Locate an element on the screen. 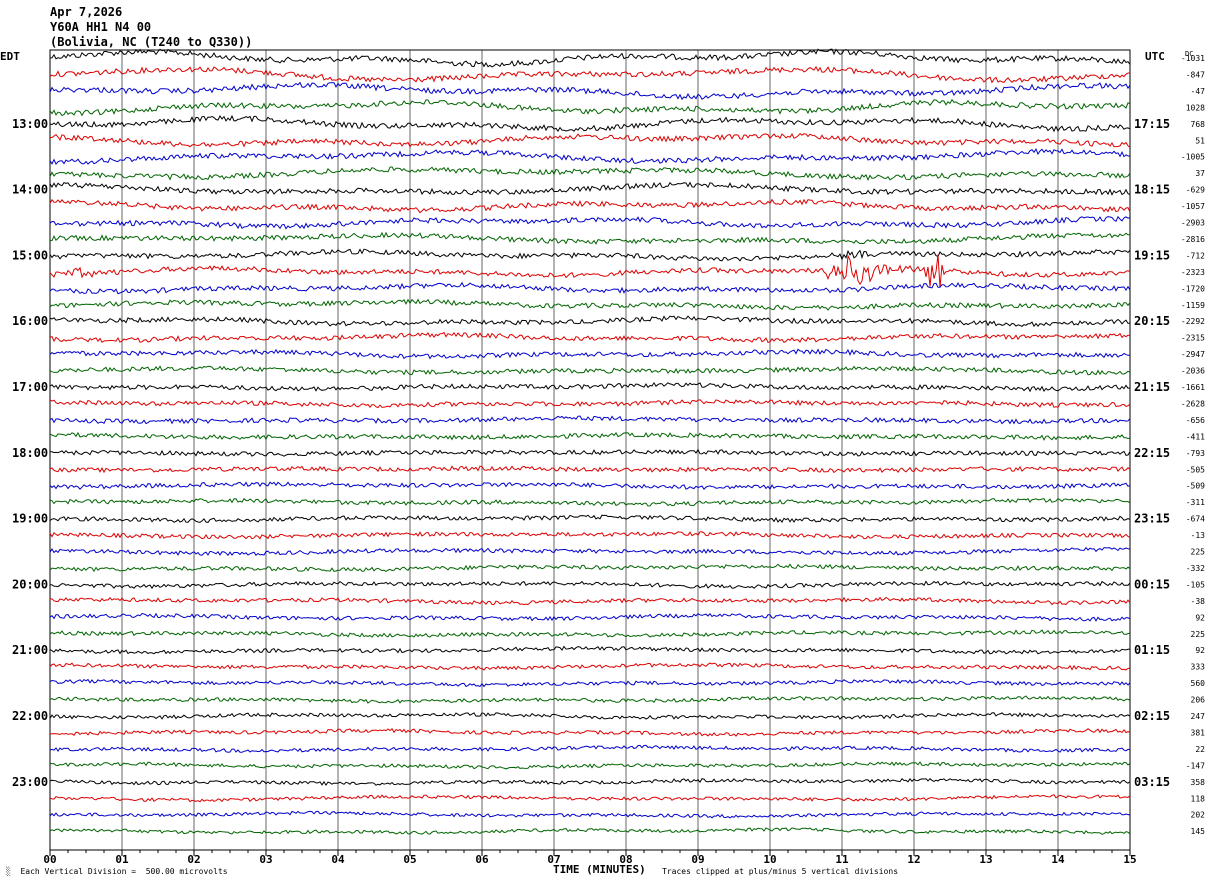 The width and height of the screenshot is (1210, 886). dc-offset-label: -2947 is located at coordinates (1193, 354).